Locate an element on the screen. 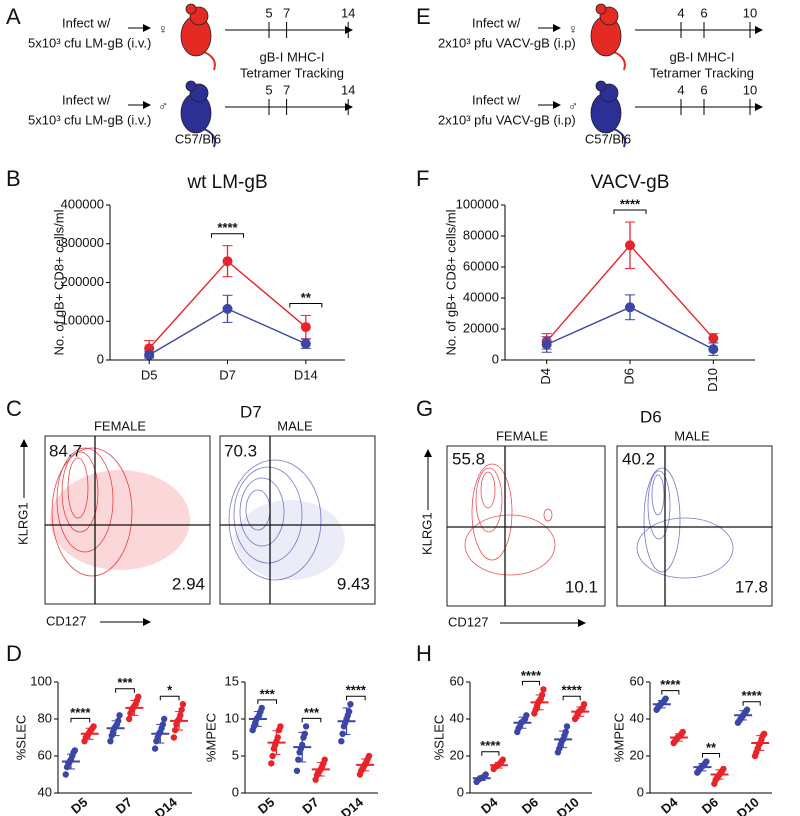 The image size is (800, 816). density is located at coordinates (120, 520).